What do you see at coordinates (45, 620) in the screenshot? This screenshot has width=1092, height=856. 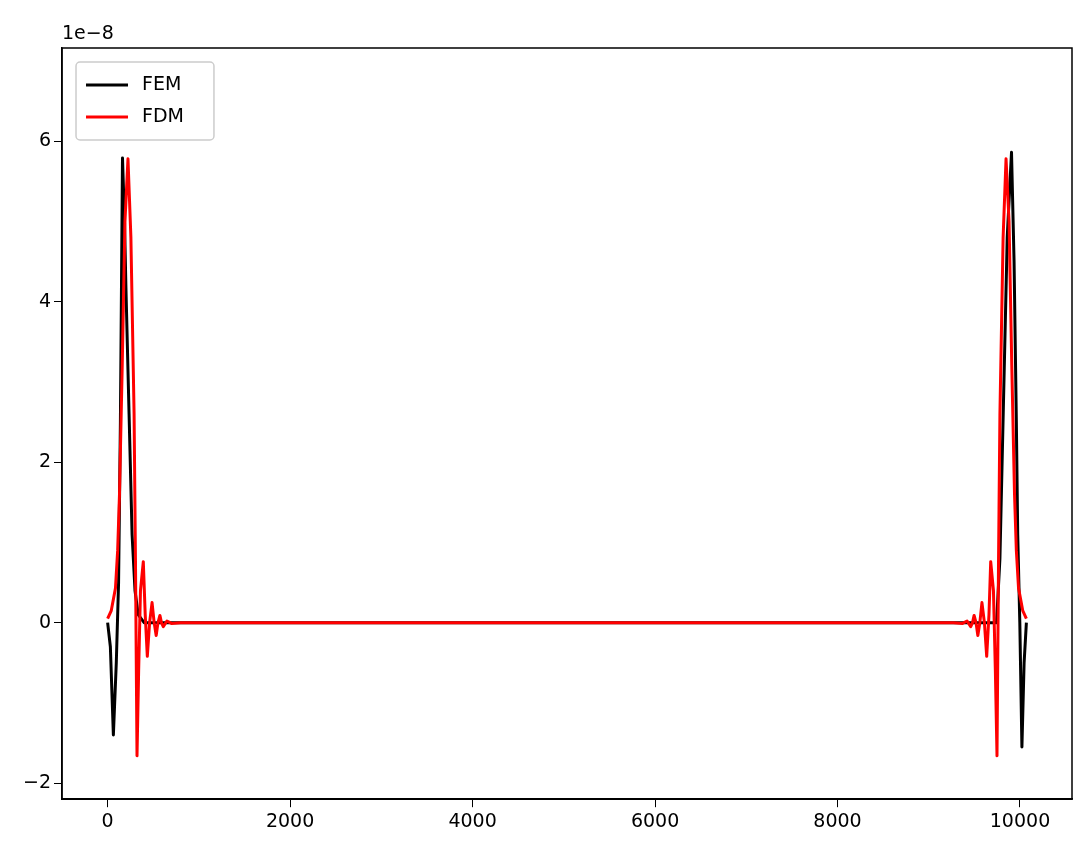 I see `y-tick-label: 0` at bounding box center [45, 620].